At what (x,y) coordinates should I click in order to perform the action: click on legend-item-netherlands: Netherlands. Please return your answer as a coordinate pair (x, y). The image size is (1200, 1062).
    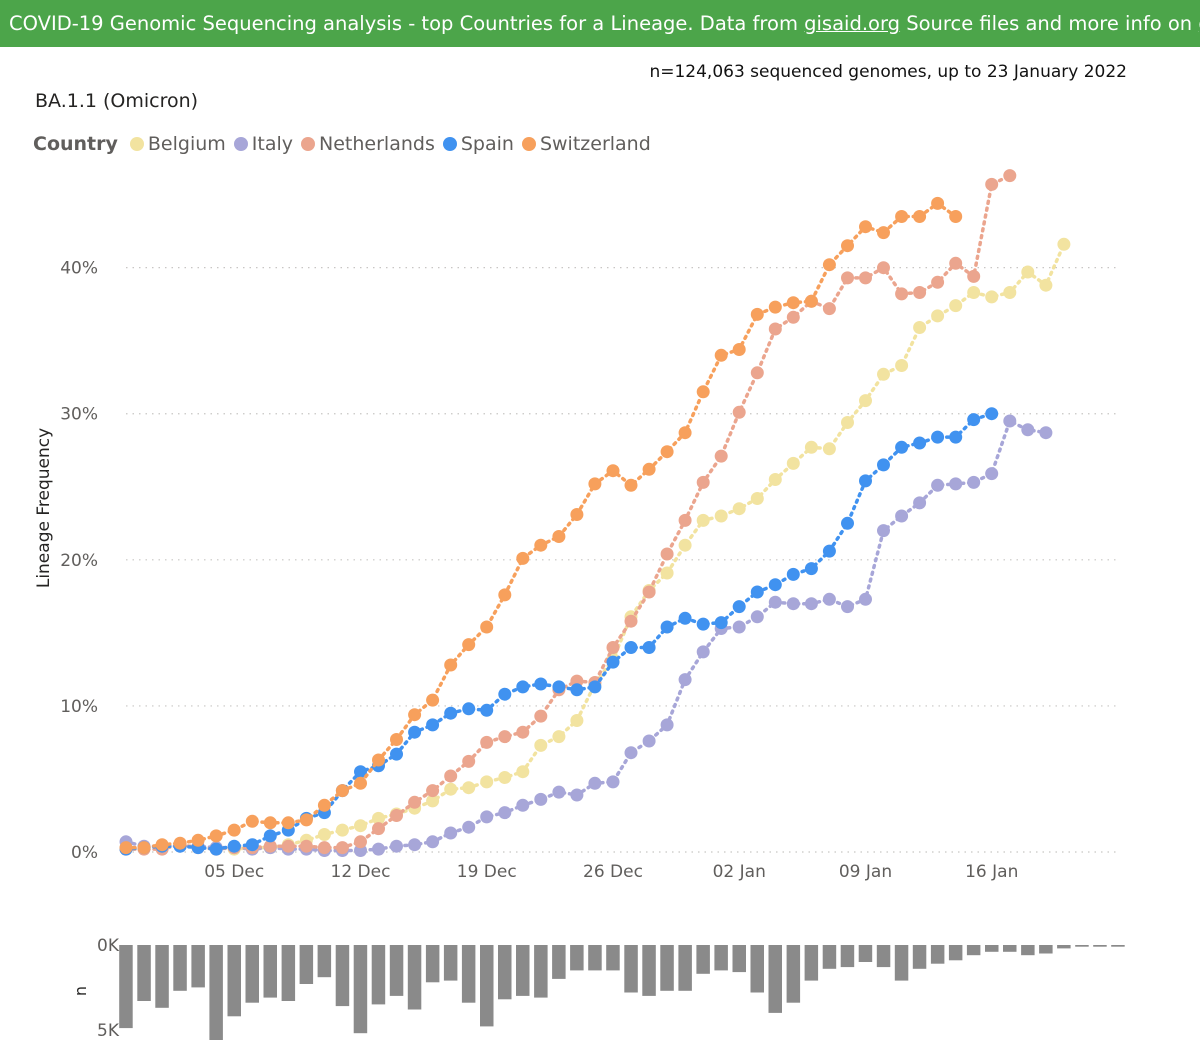
    Looking at the image, I should click on (368, 144).